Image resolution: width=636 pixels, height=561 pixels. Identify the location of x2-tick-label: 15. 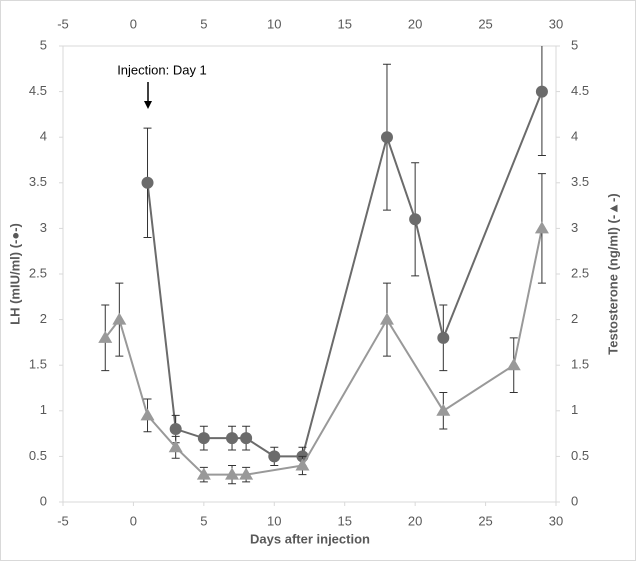
(344, 23).